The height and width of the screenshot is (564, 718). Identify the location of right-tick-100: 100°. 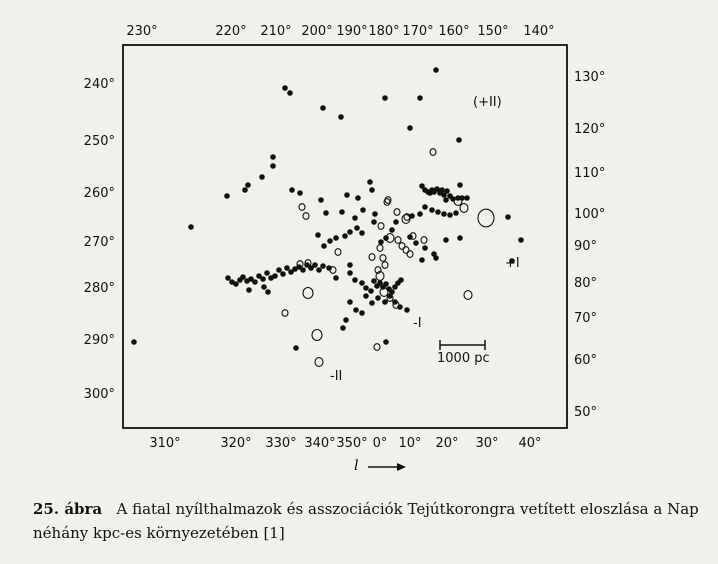
(589, 214).